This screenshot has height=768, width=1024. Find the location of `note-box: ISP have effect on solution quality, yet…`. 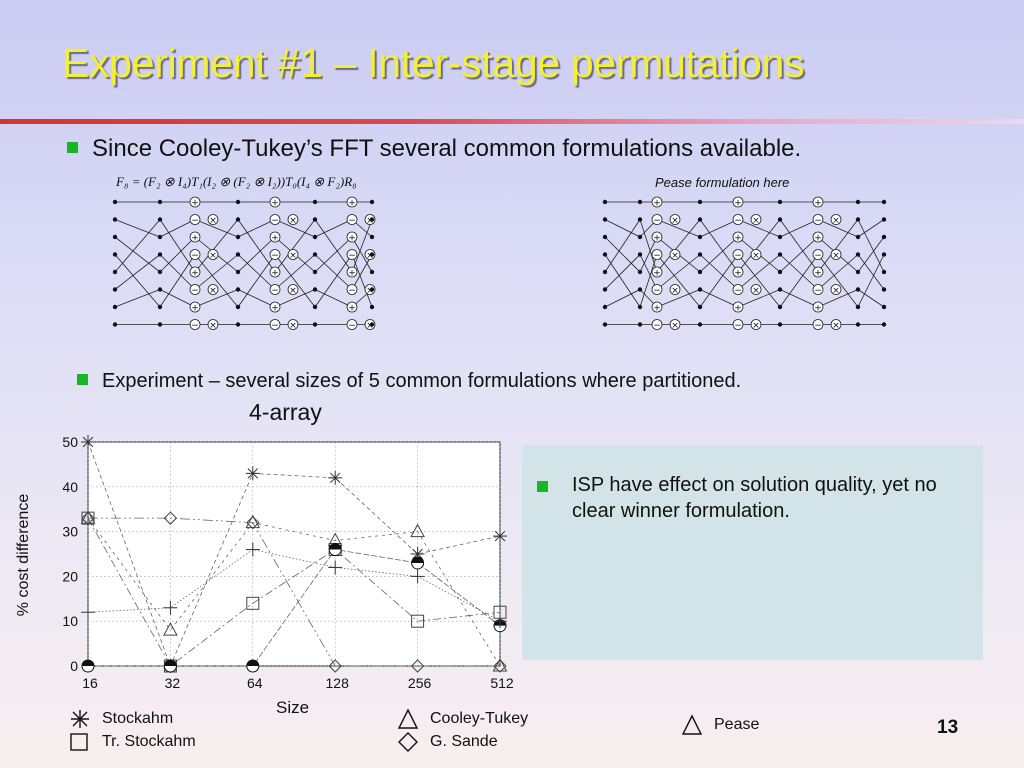

note-box: ISP have effect on solution quality, yet… is located at coordinates (752, 552).